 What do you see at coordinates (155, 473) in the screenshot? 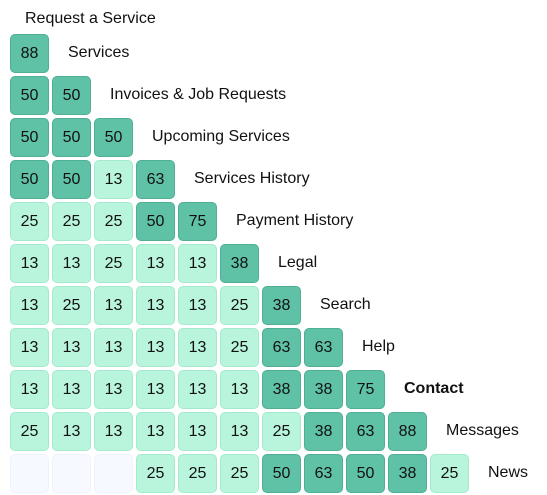
I see `matrix-cell-r10-c3: 25` at bounding box center [155, 473].